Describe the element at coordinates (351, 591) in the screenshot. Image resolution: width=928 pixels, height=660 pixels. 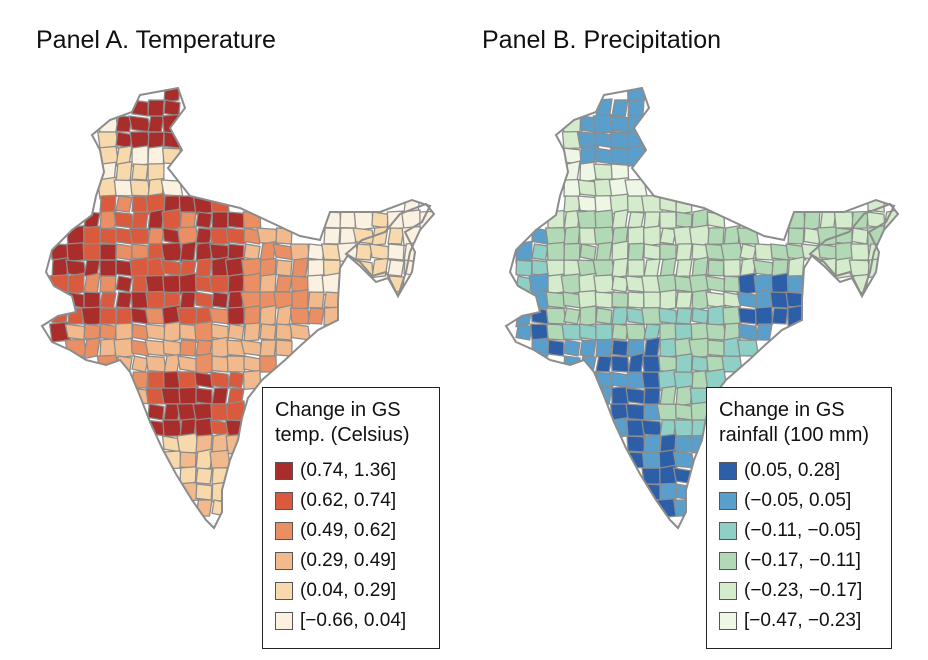
I see `legend-item: (0.04, 0.29]` at that location.